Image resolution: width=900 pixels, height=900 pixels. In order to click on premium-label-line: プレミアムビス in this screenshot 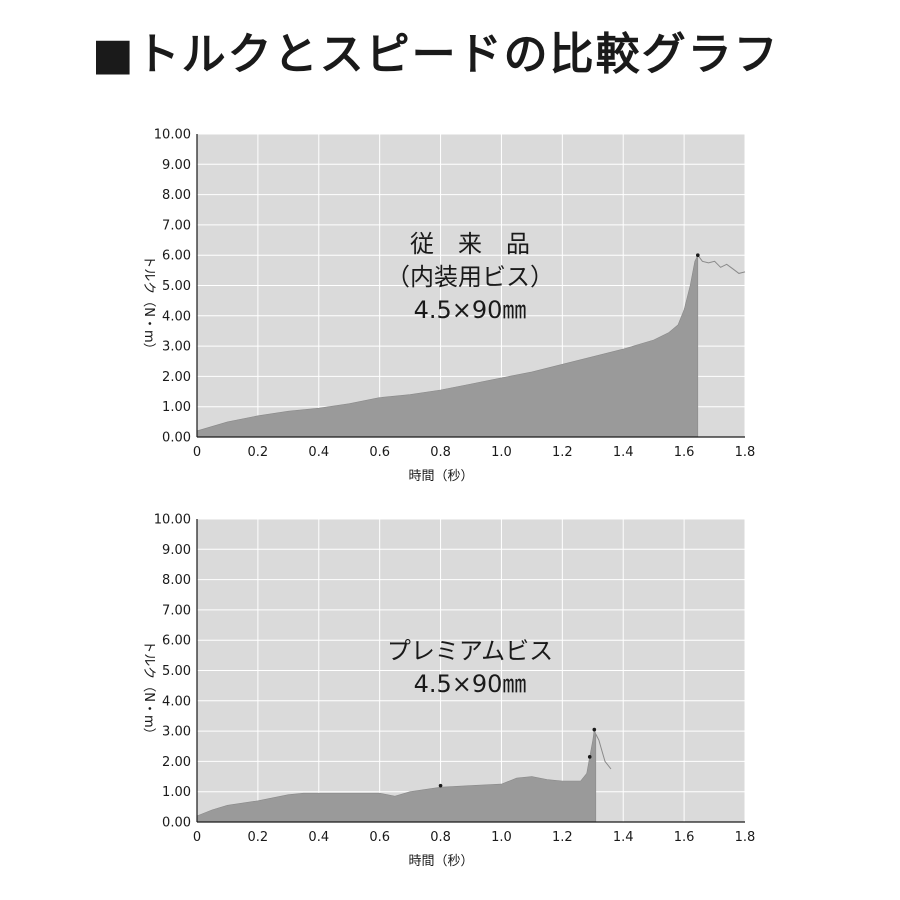, I will do `click(470, 651)`.